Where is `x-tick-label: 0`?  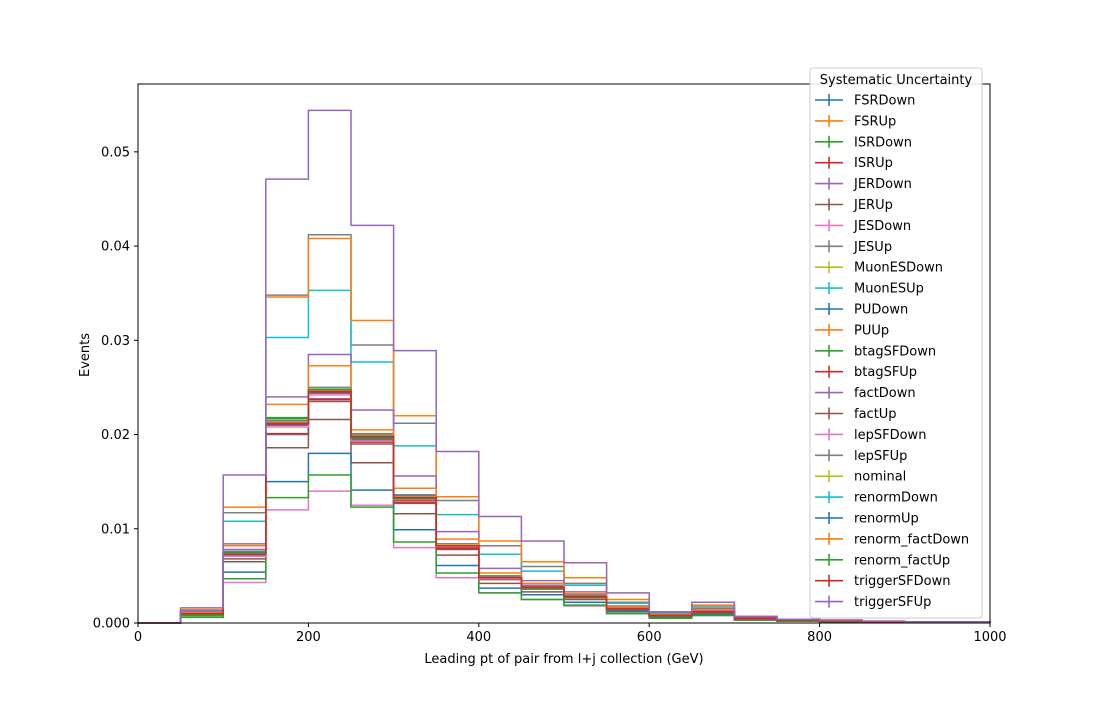 x-tick-label: 0 is located at coordinates (138, 637).